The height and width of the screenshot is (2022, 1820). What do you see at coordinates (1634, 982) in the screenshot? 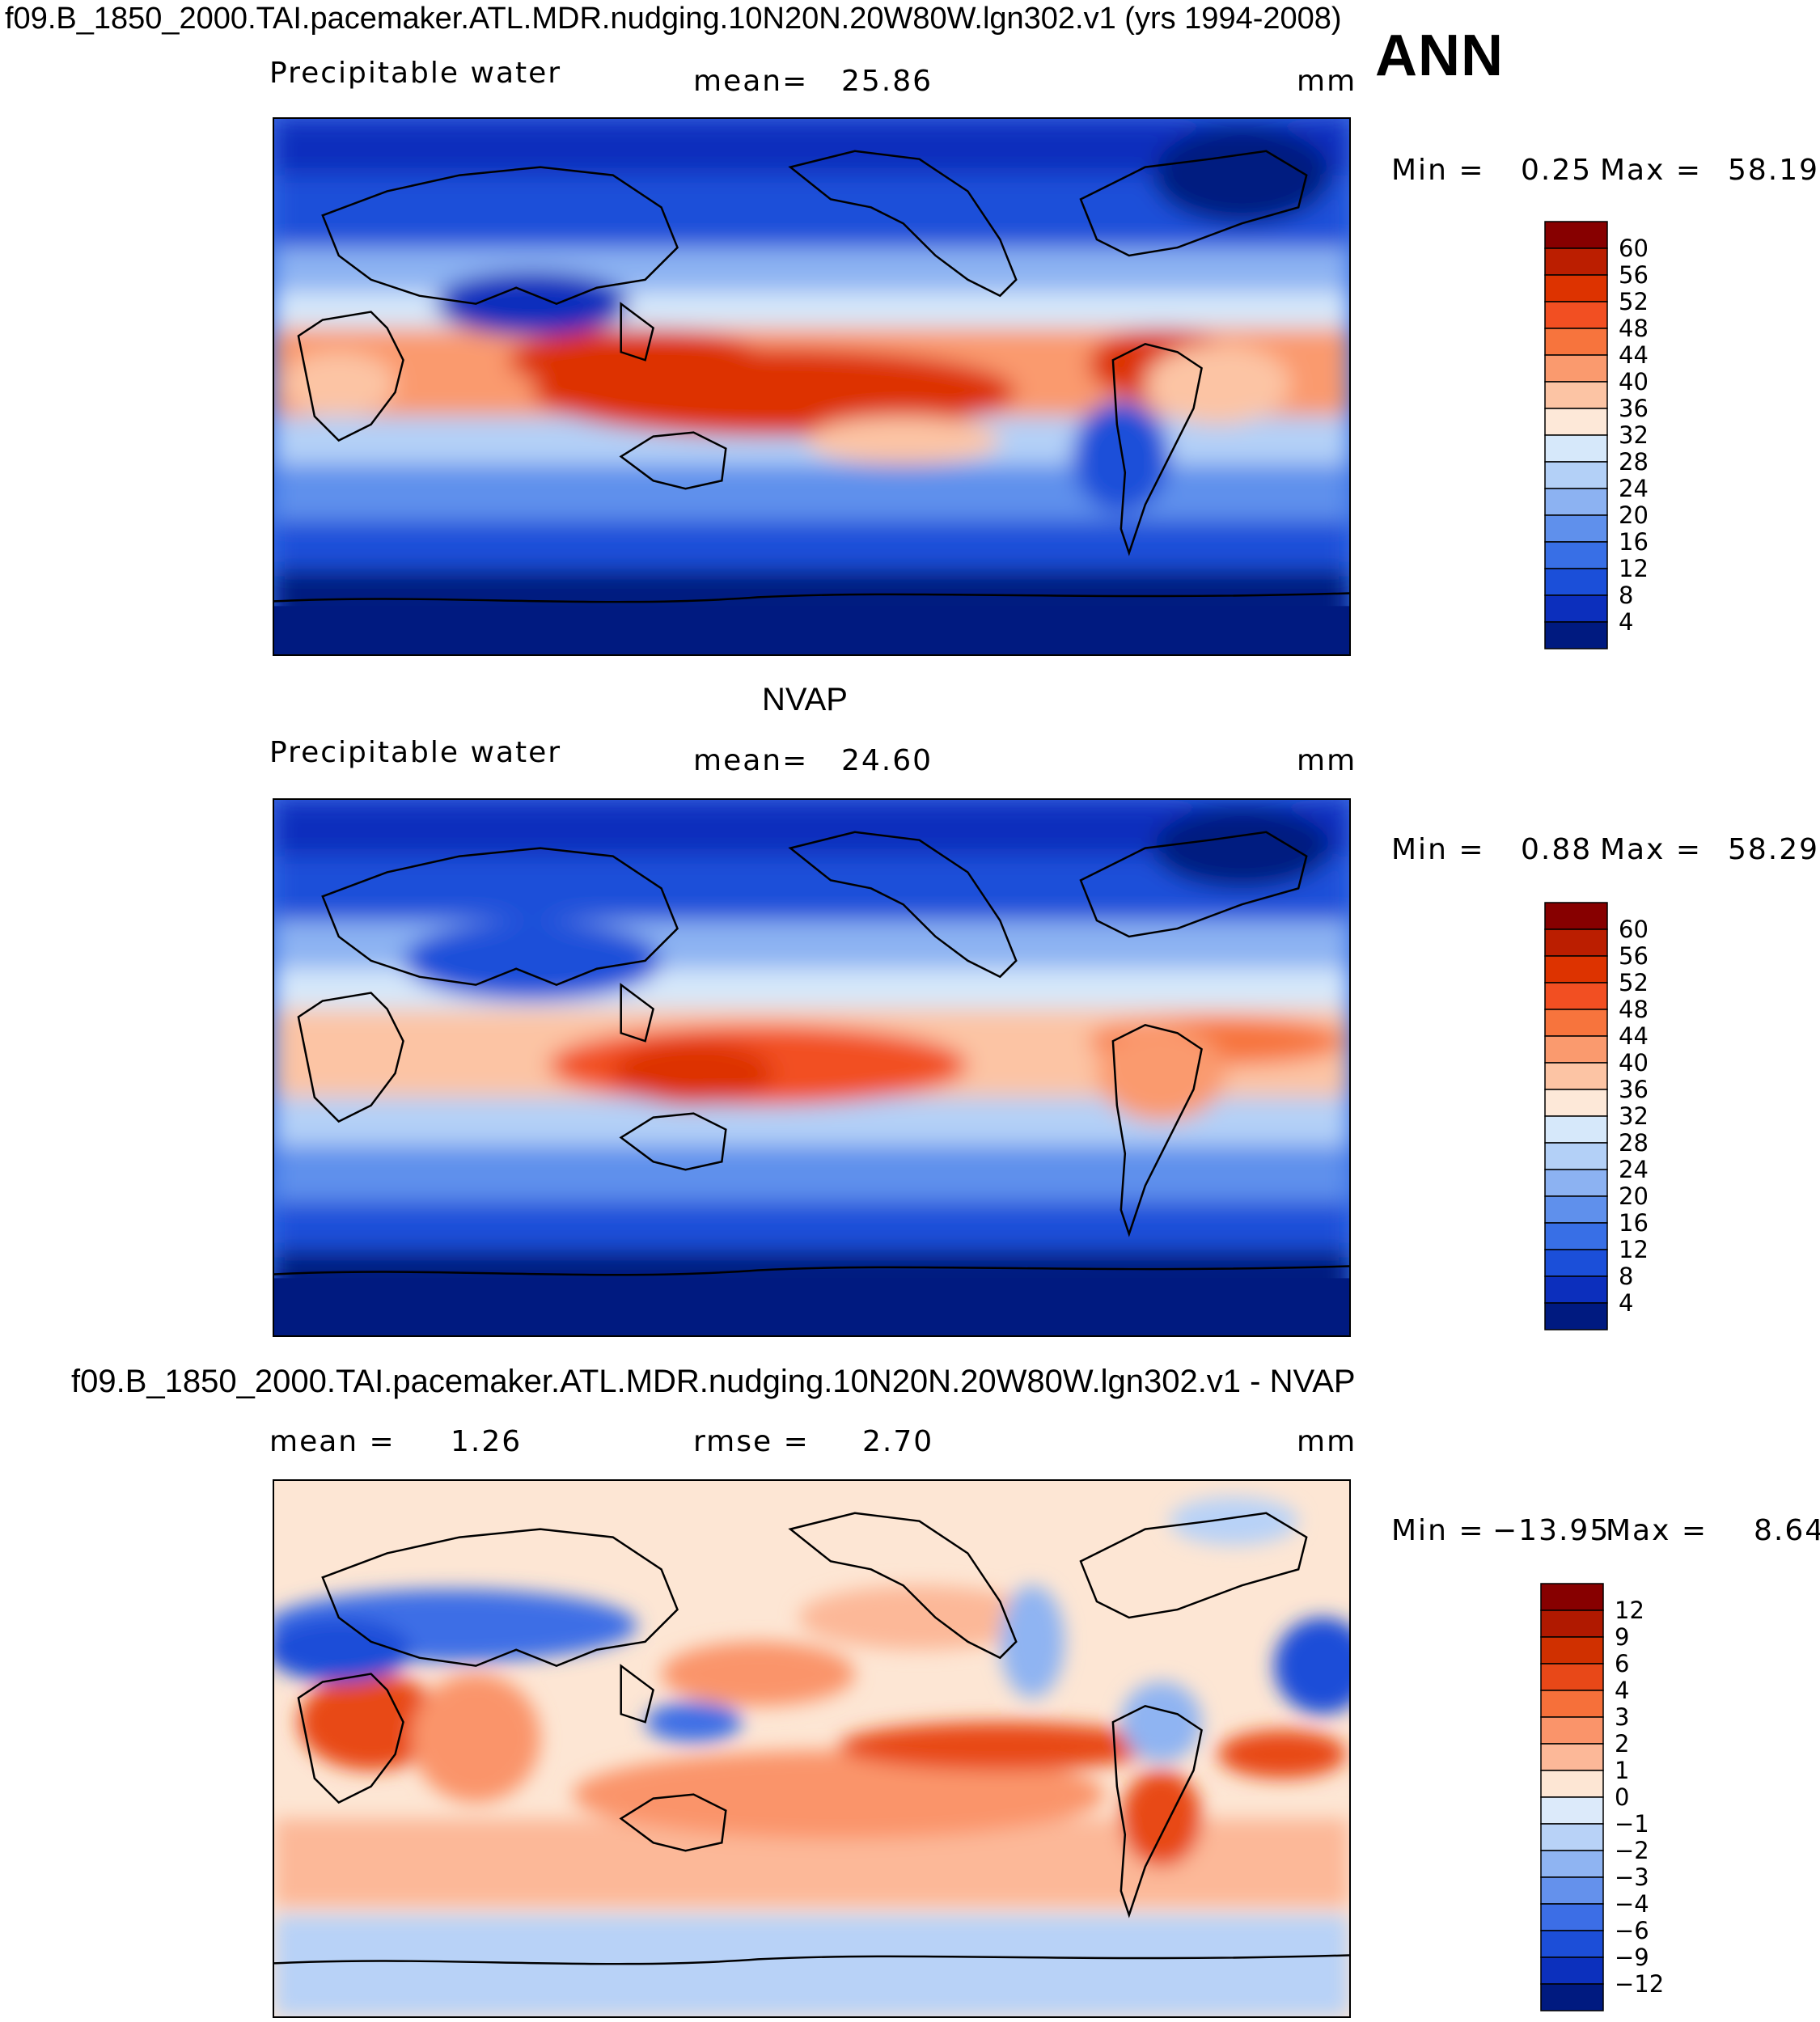
I see `colorbar-tick-label: 52` at bounding box center [1634, 982].